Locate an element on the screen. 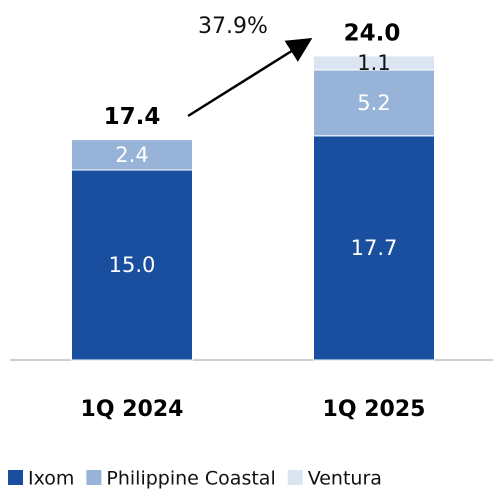 This screenshot has width=493, height=490. value-label: 1.1 is located at coordinates (373, 63).